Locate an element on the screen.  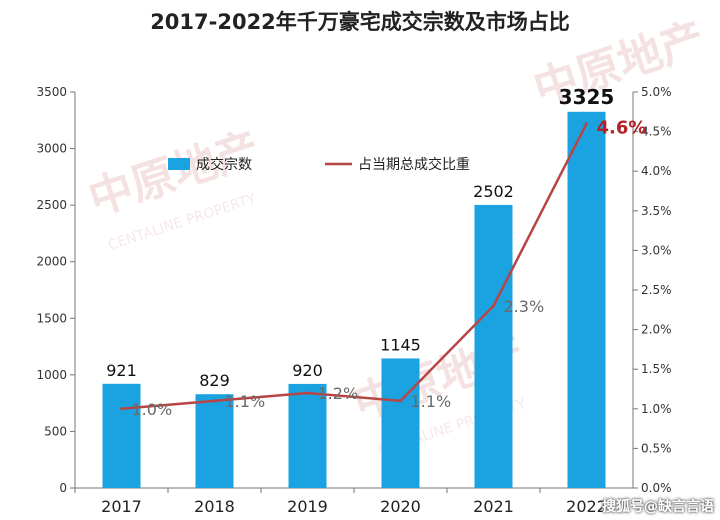
bar-value-label: 829 is located at coordinates (214, 380).